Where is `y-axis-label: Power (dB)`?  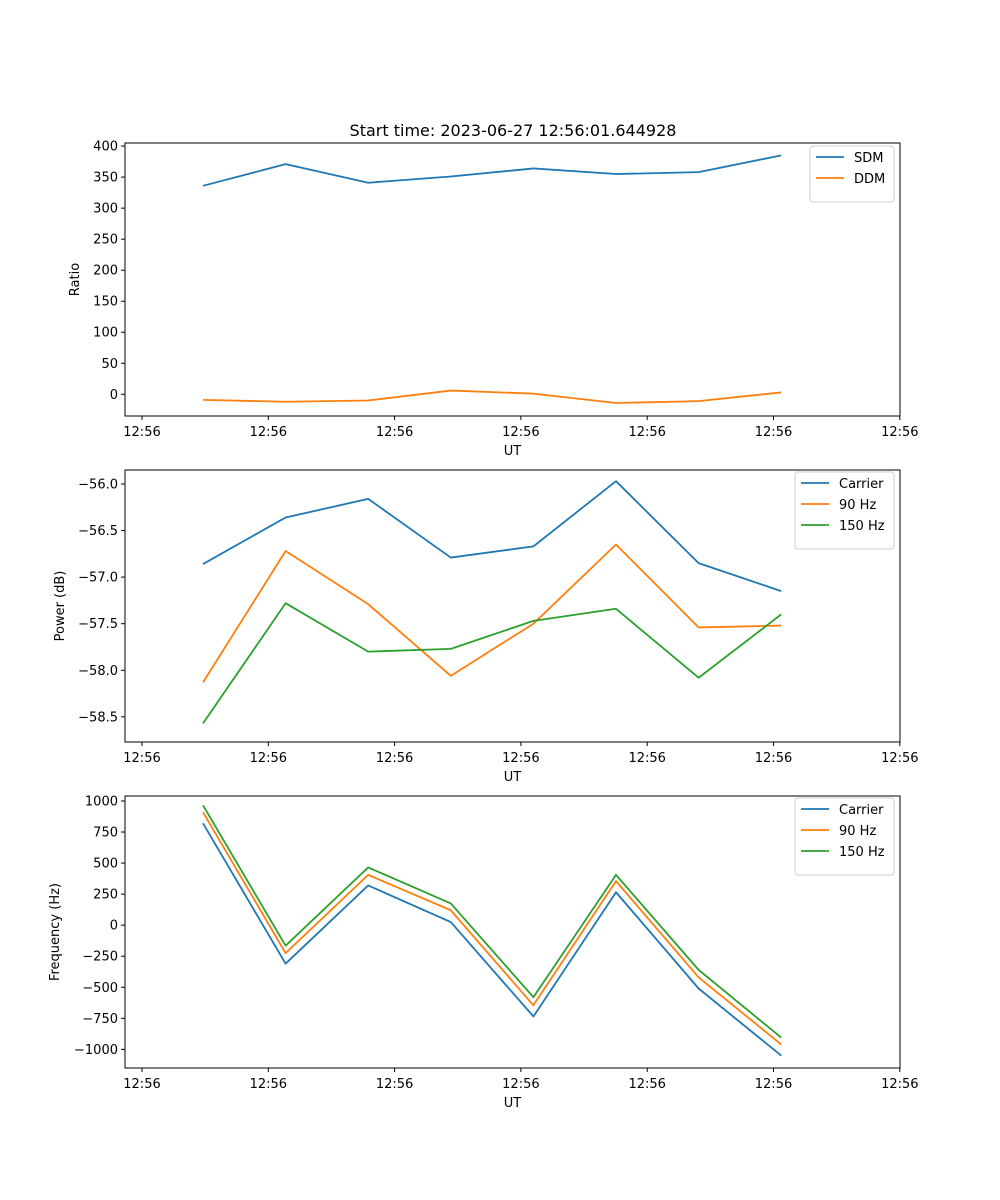 y-axis-label: Power (dB) is located at coordinates (60, 606).